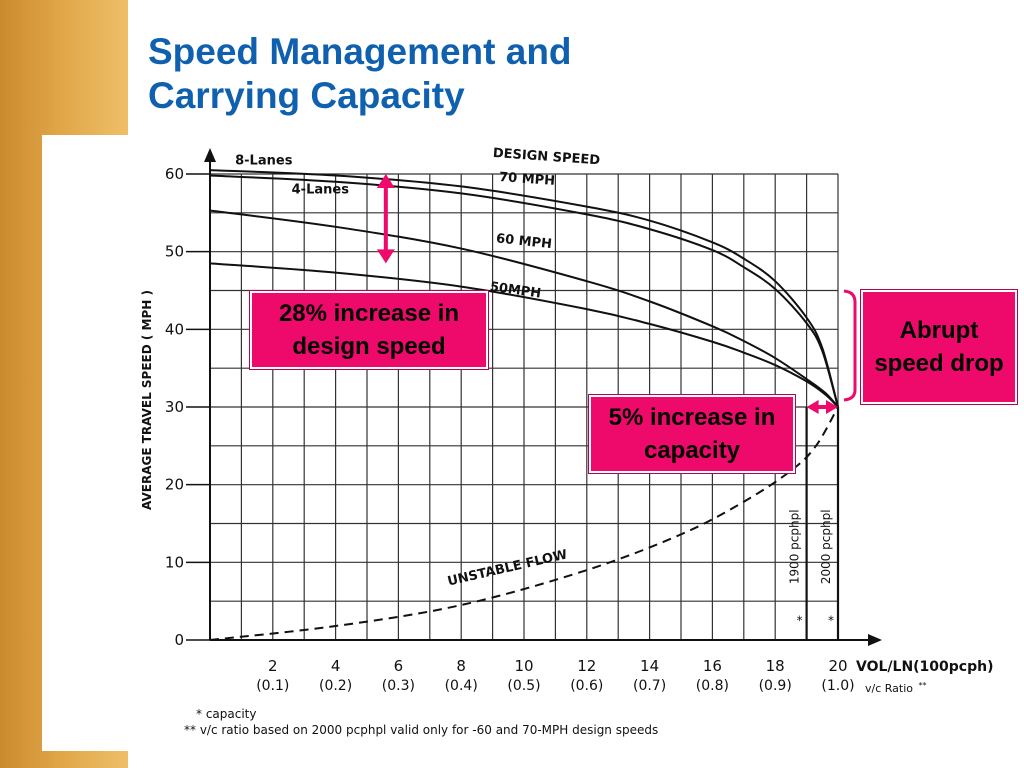  I want to click on capacity-label-19: 1900 pcphpl, so click(795, 546).